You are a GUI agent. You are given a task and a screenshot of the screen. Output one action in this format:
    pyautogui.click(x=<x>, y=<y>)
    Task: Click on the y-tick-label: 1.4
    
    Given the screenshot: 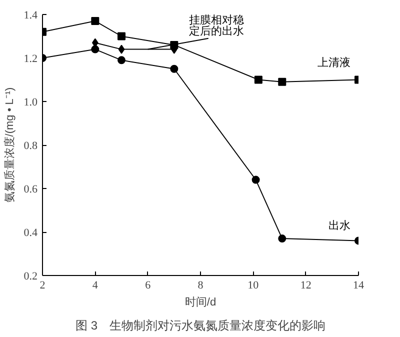 What is the action you would take?
    pyautogui.click(x=31, y=16)
    